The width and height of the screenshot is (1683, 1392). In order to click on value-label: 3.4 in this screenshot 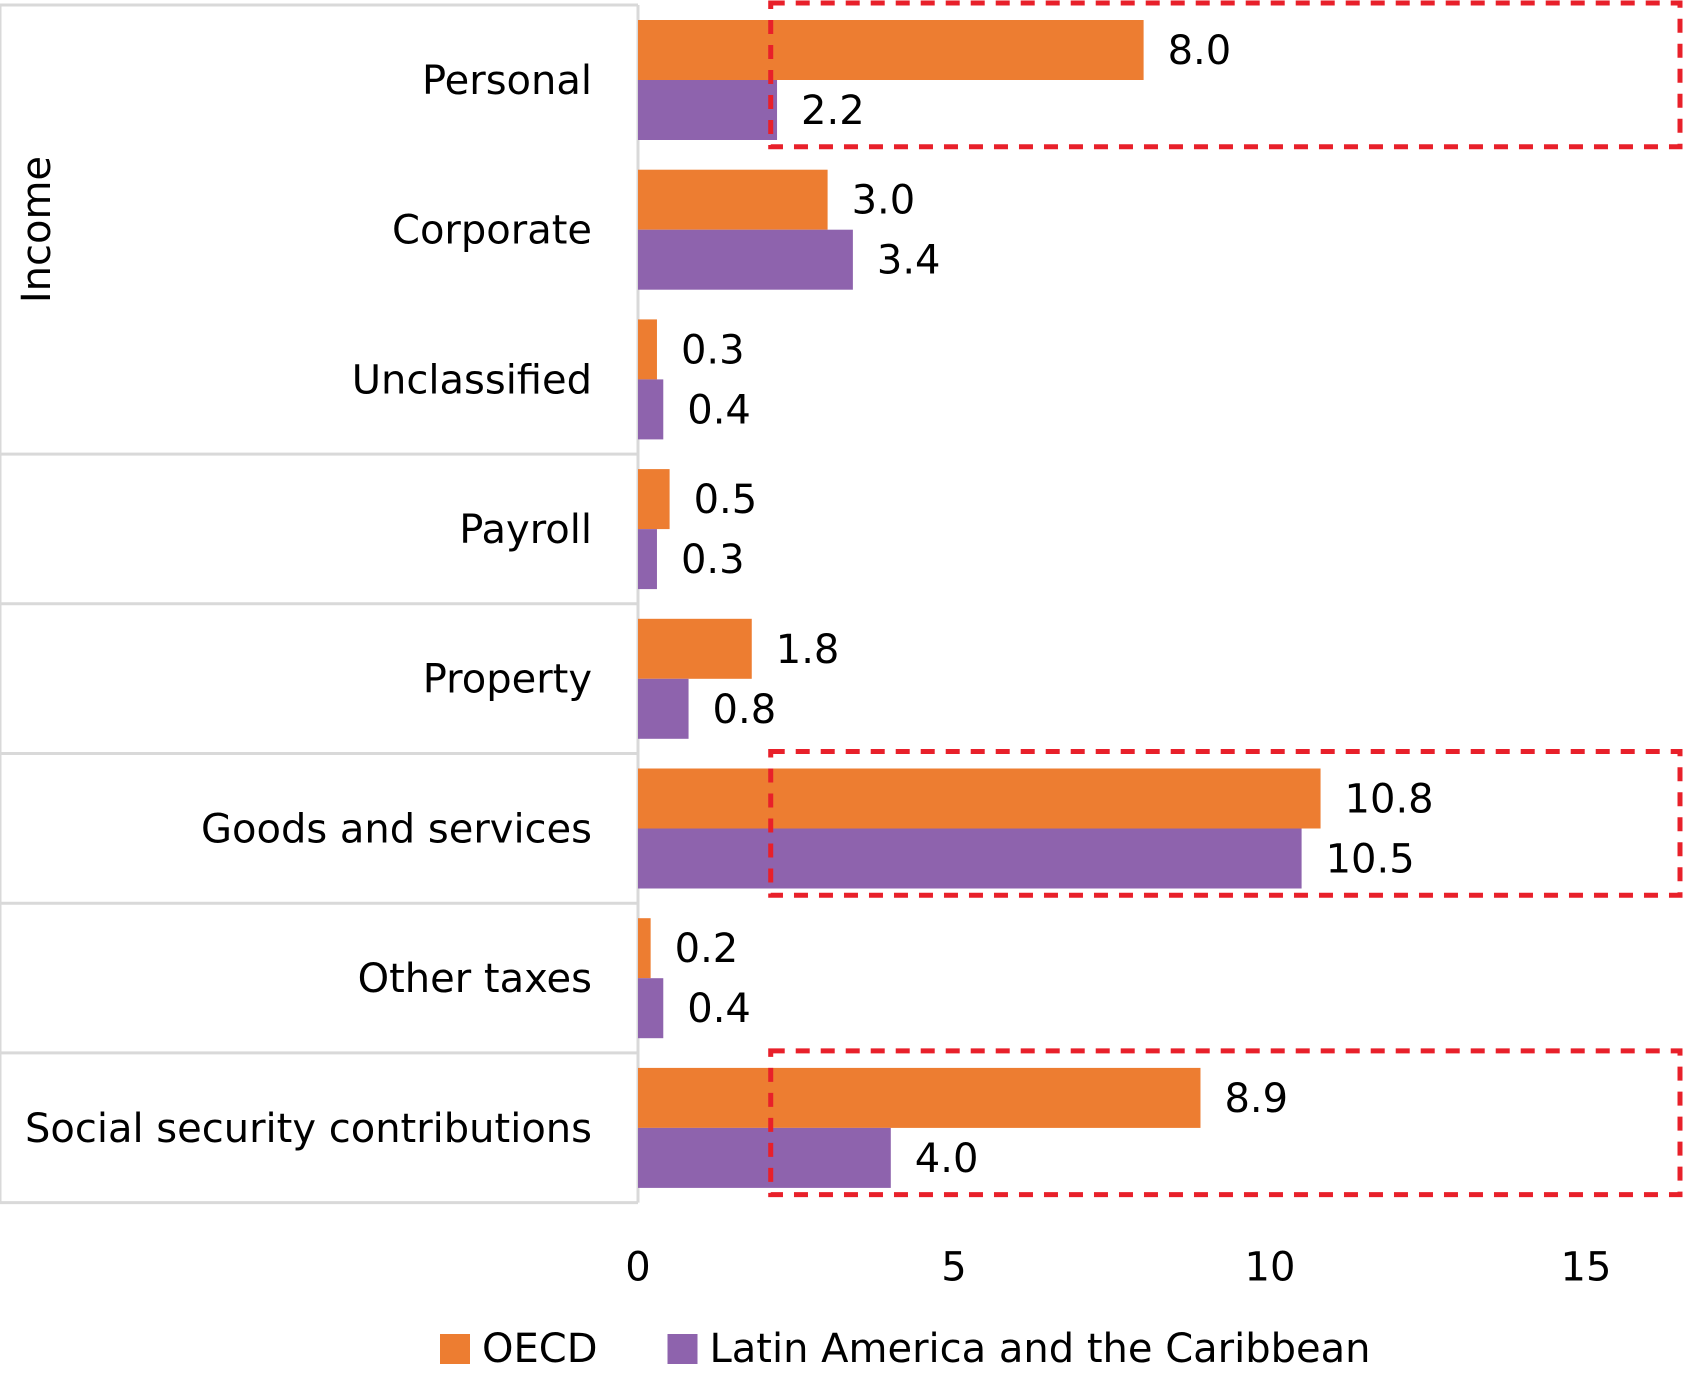, I will do `click(909, 261)`.